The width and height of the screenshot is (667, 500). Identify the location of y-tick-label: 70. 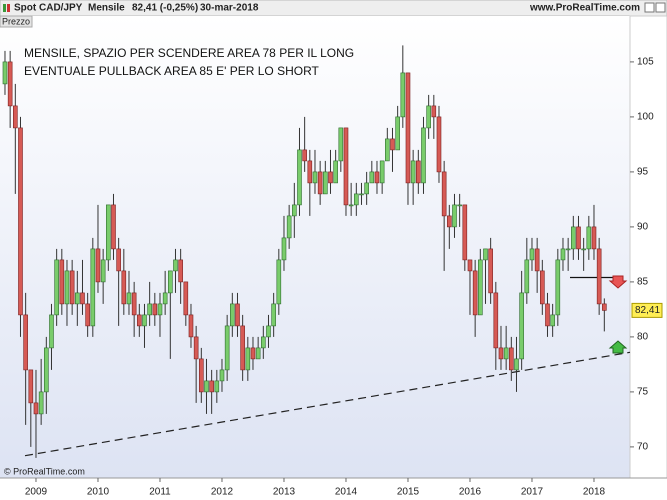
(643, 447).